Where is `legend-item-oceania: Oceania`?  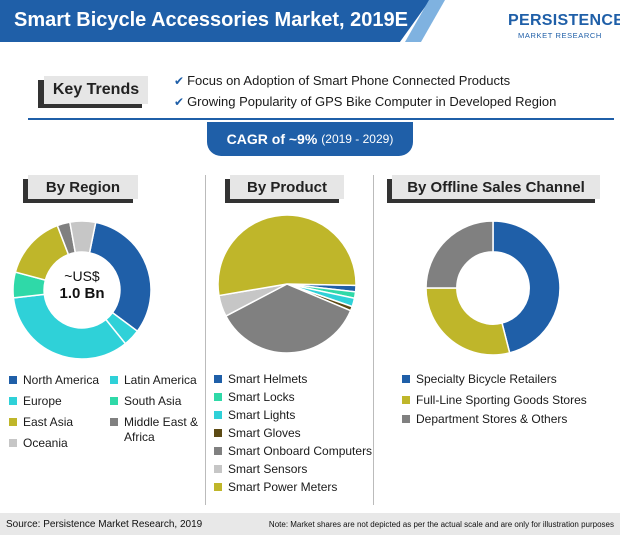
legend-item-oceania: Oceania is located at coordinates (38, 443).